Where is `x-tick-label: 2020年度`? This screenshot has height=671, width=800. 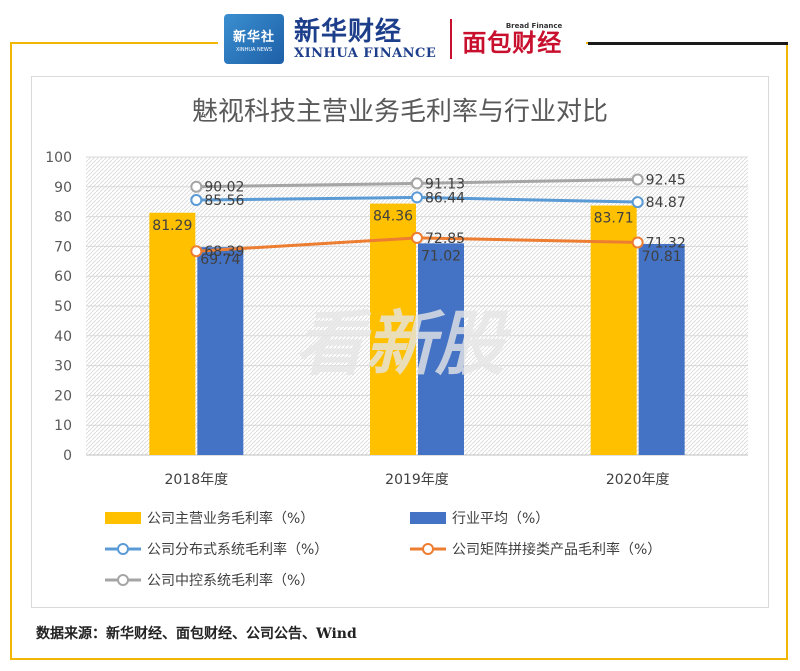
x-tick-label: 2020年度 is located at coordinates (638, 480).